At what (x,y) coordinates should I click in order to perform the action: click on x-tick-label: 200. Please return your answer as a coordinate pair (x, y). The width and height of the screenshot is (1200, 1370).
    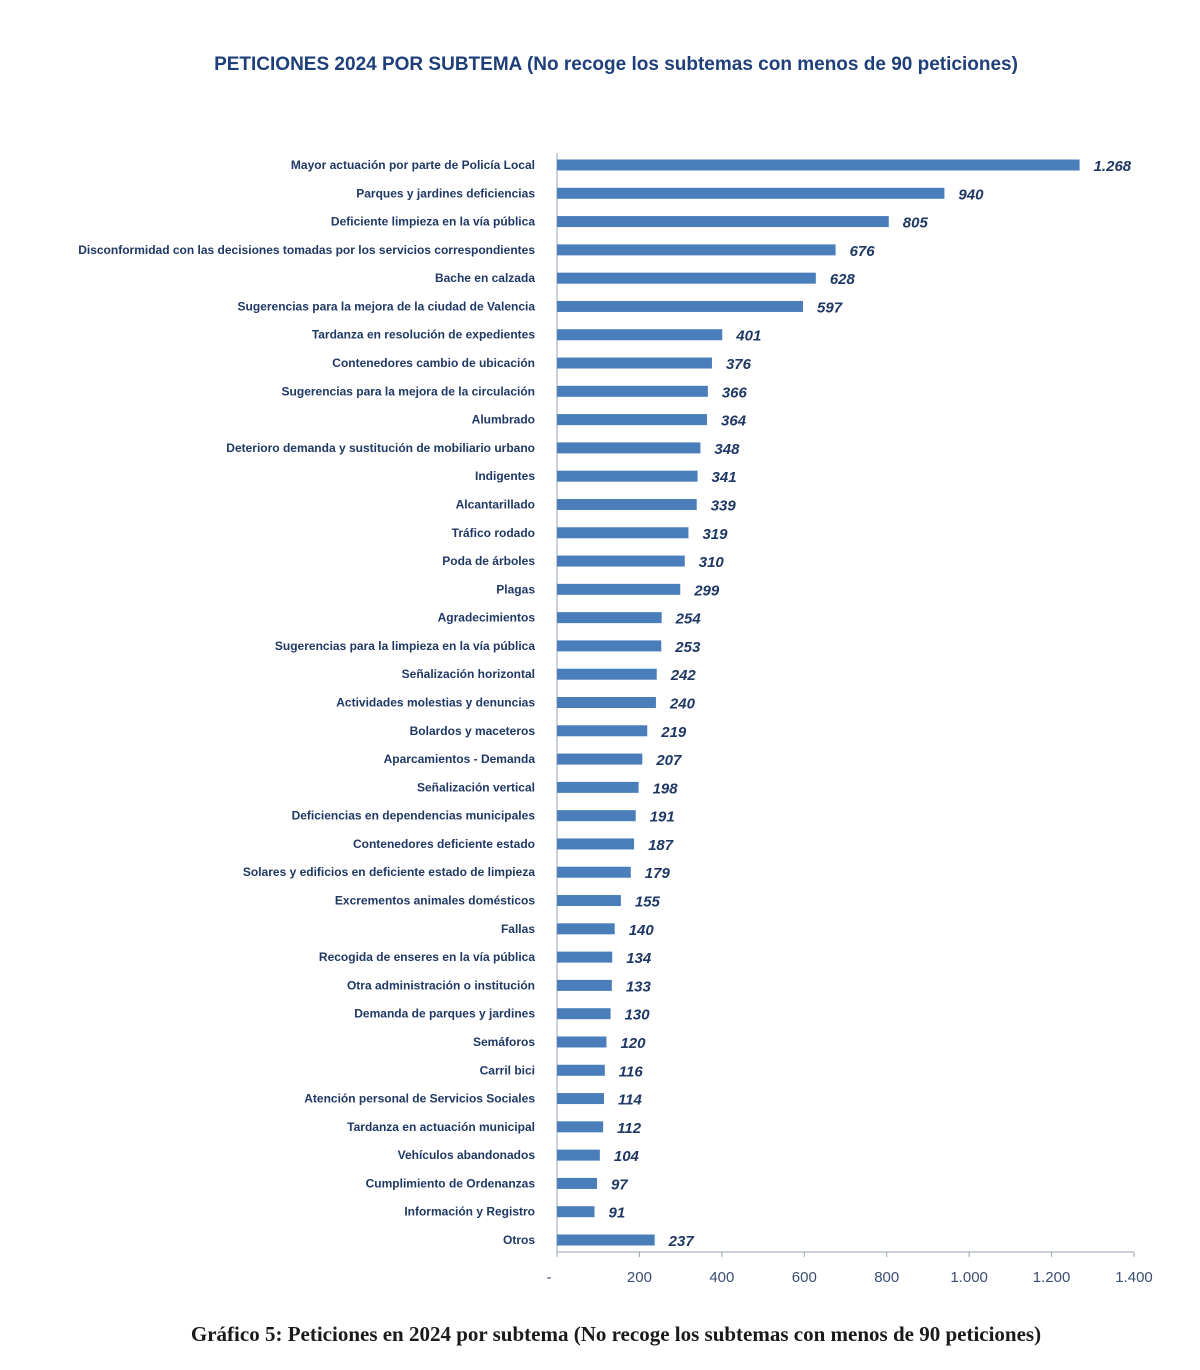
    Looking at the image, I should click on (639, 1277).